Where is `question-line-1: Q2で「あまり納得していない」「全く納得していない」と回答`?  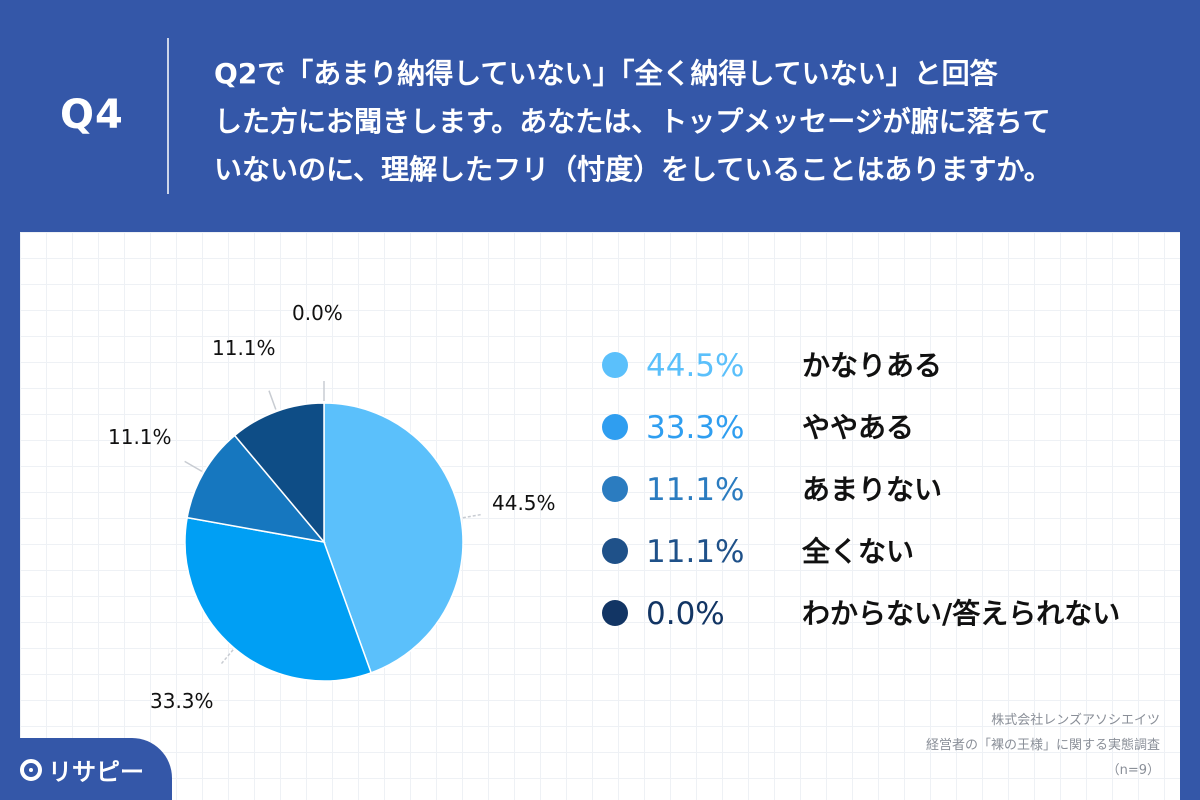
question-line-1: Q2で「あまり納得していない」「全く納得していない」と回答 is located at coordinates (606, 73).